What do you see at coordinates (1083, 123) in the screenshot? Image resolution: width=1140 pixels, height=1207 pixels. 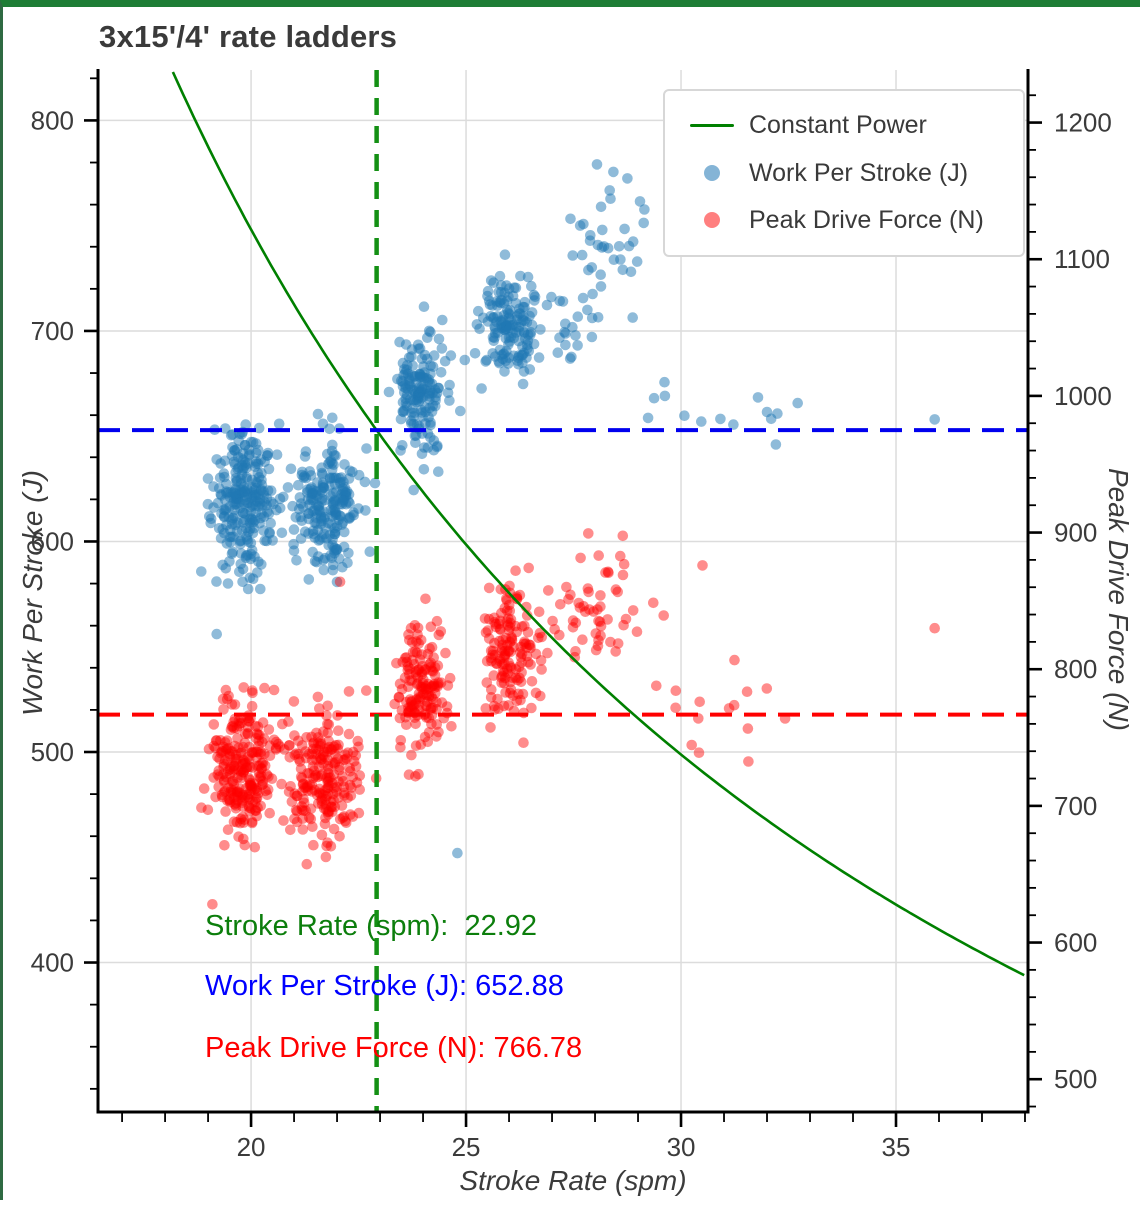 I see `svg-text: 1200` at bounding box center [1083, 123].